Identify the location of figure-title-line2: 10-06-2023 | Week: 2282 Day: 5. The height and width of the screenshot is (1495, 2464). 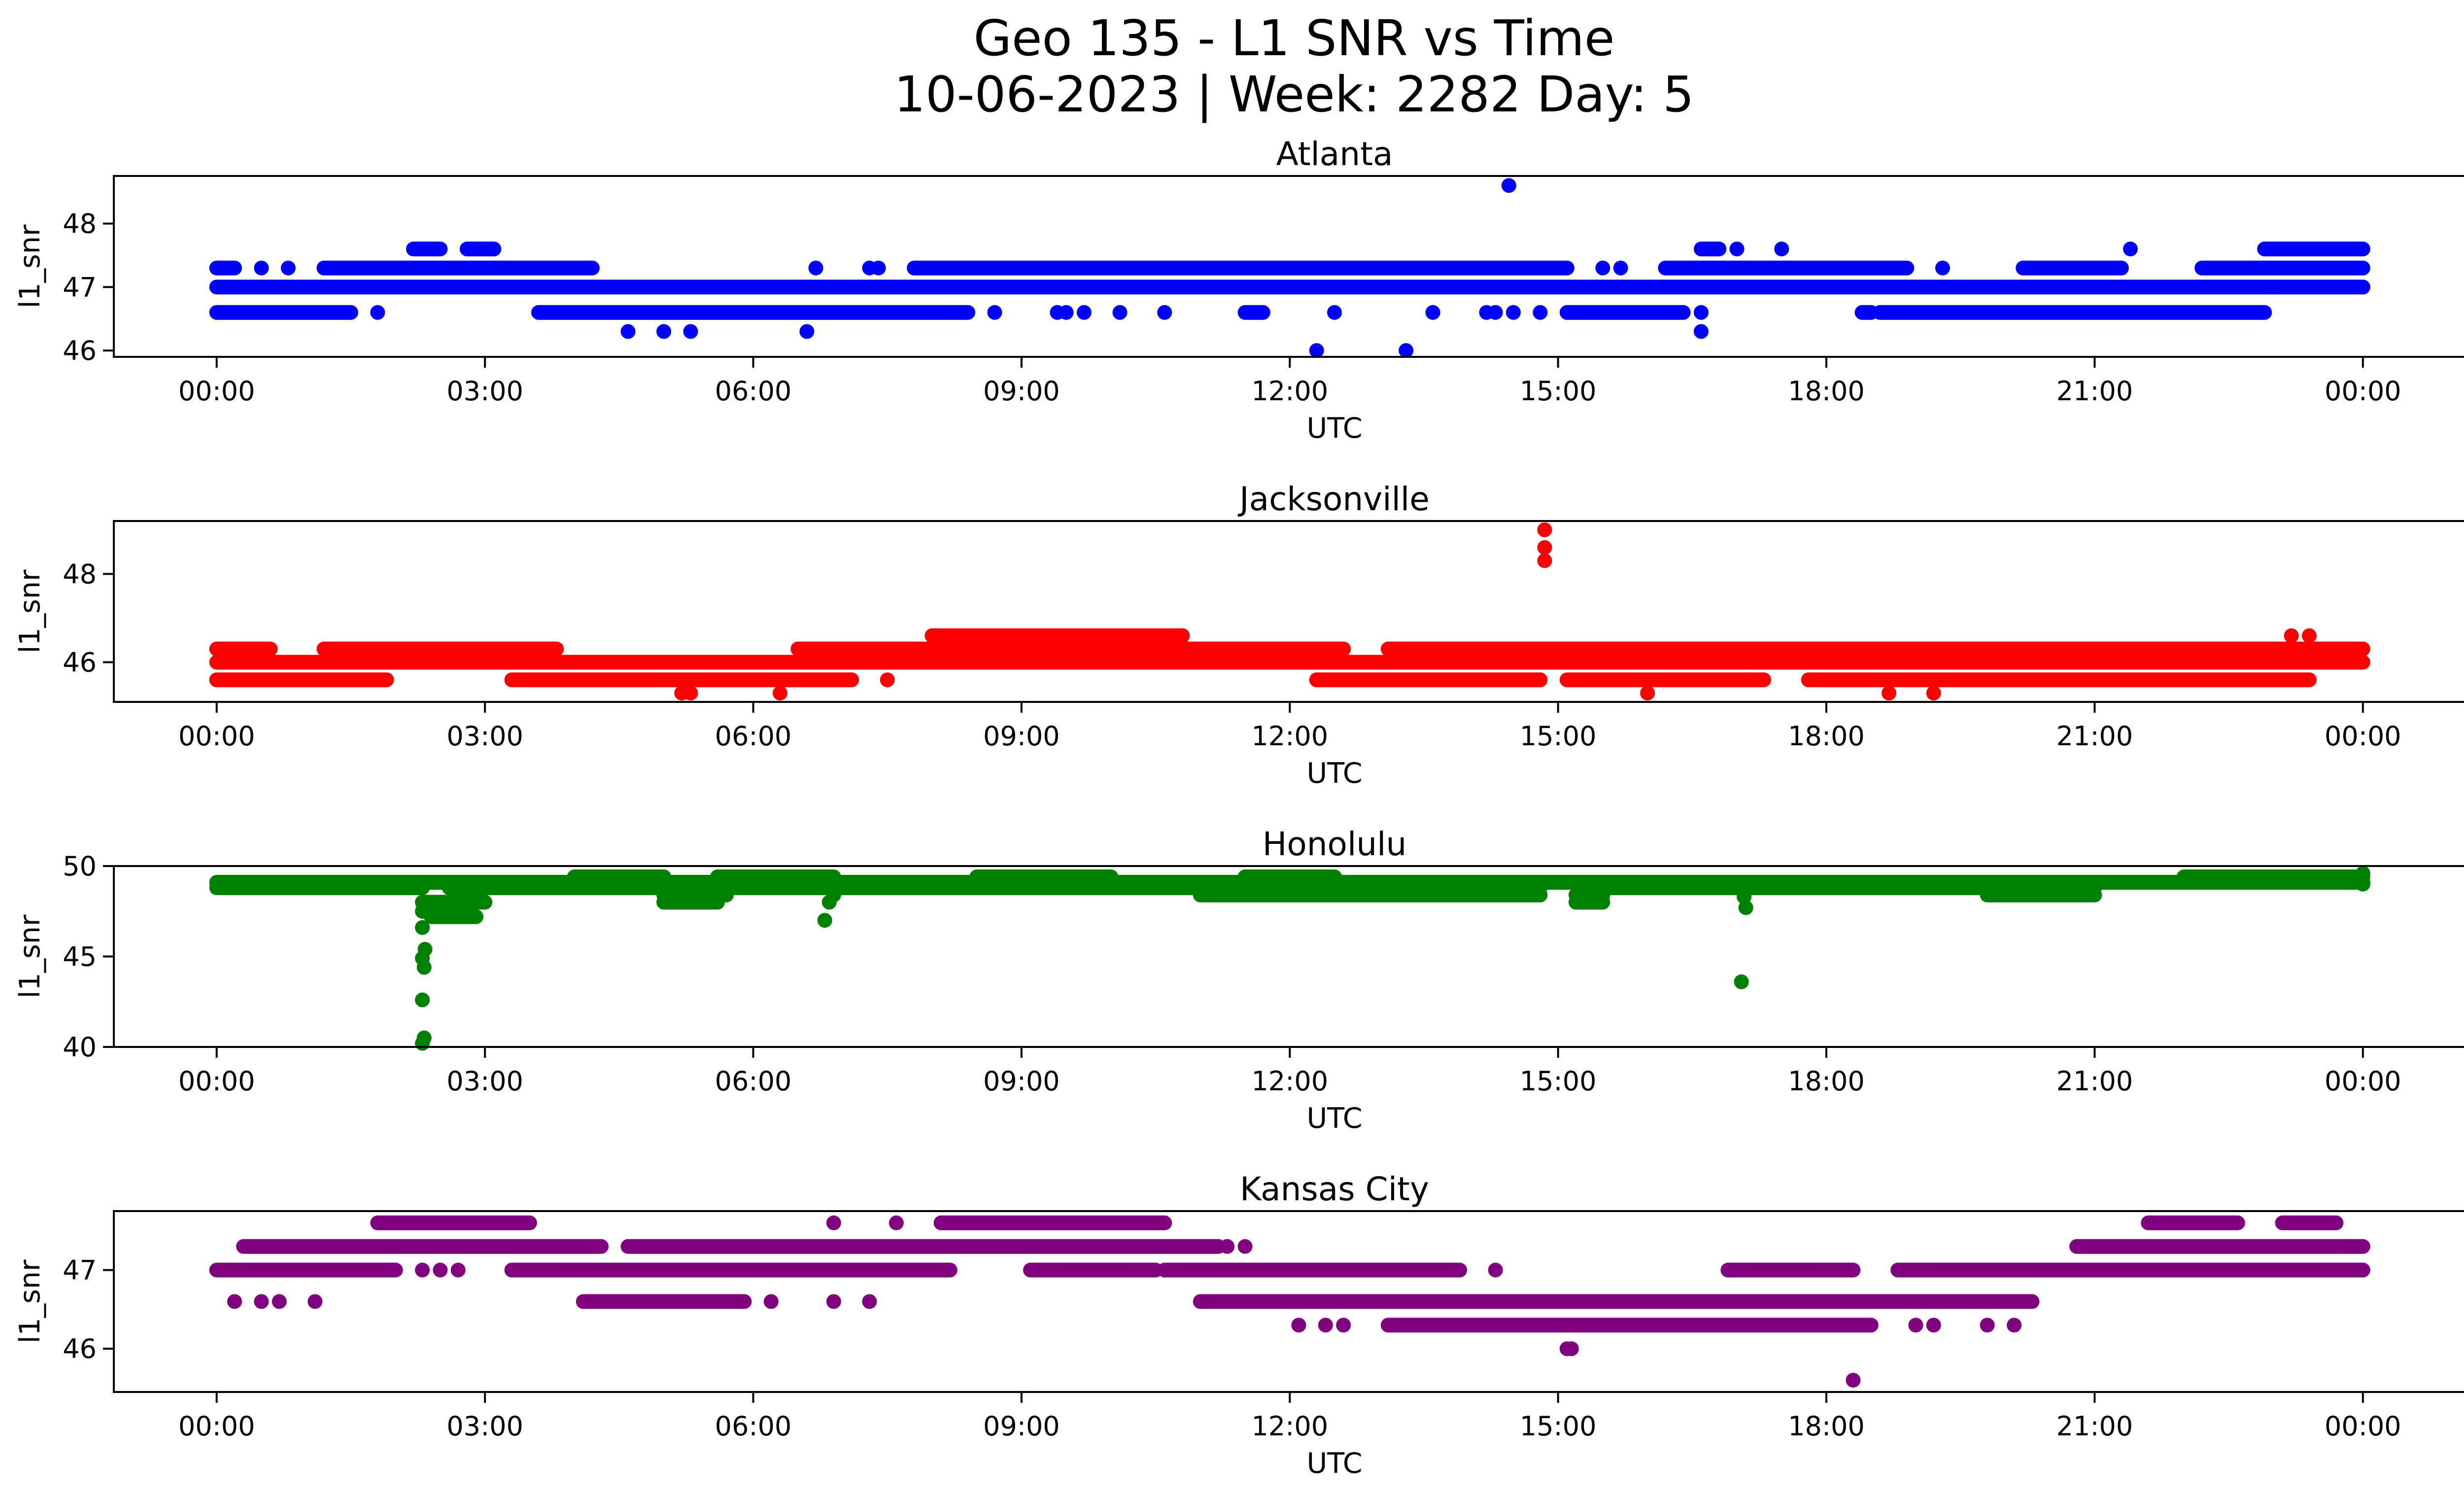
(1294, 94).